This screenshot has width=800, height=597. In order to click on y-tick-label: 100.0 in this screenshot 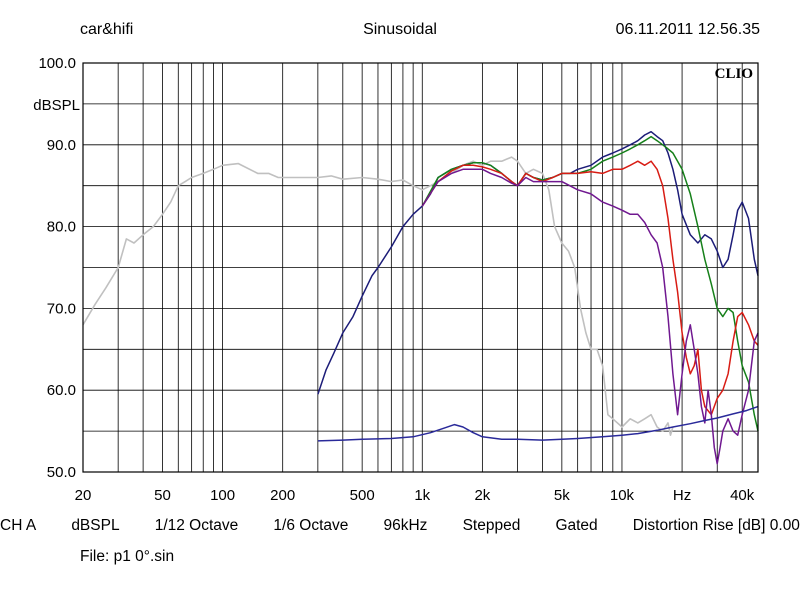, I will do `click(57, 63)`.